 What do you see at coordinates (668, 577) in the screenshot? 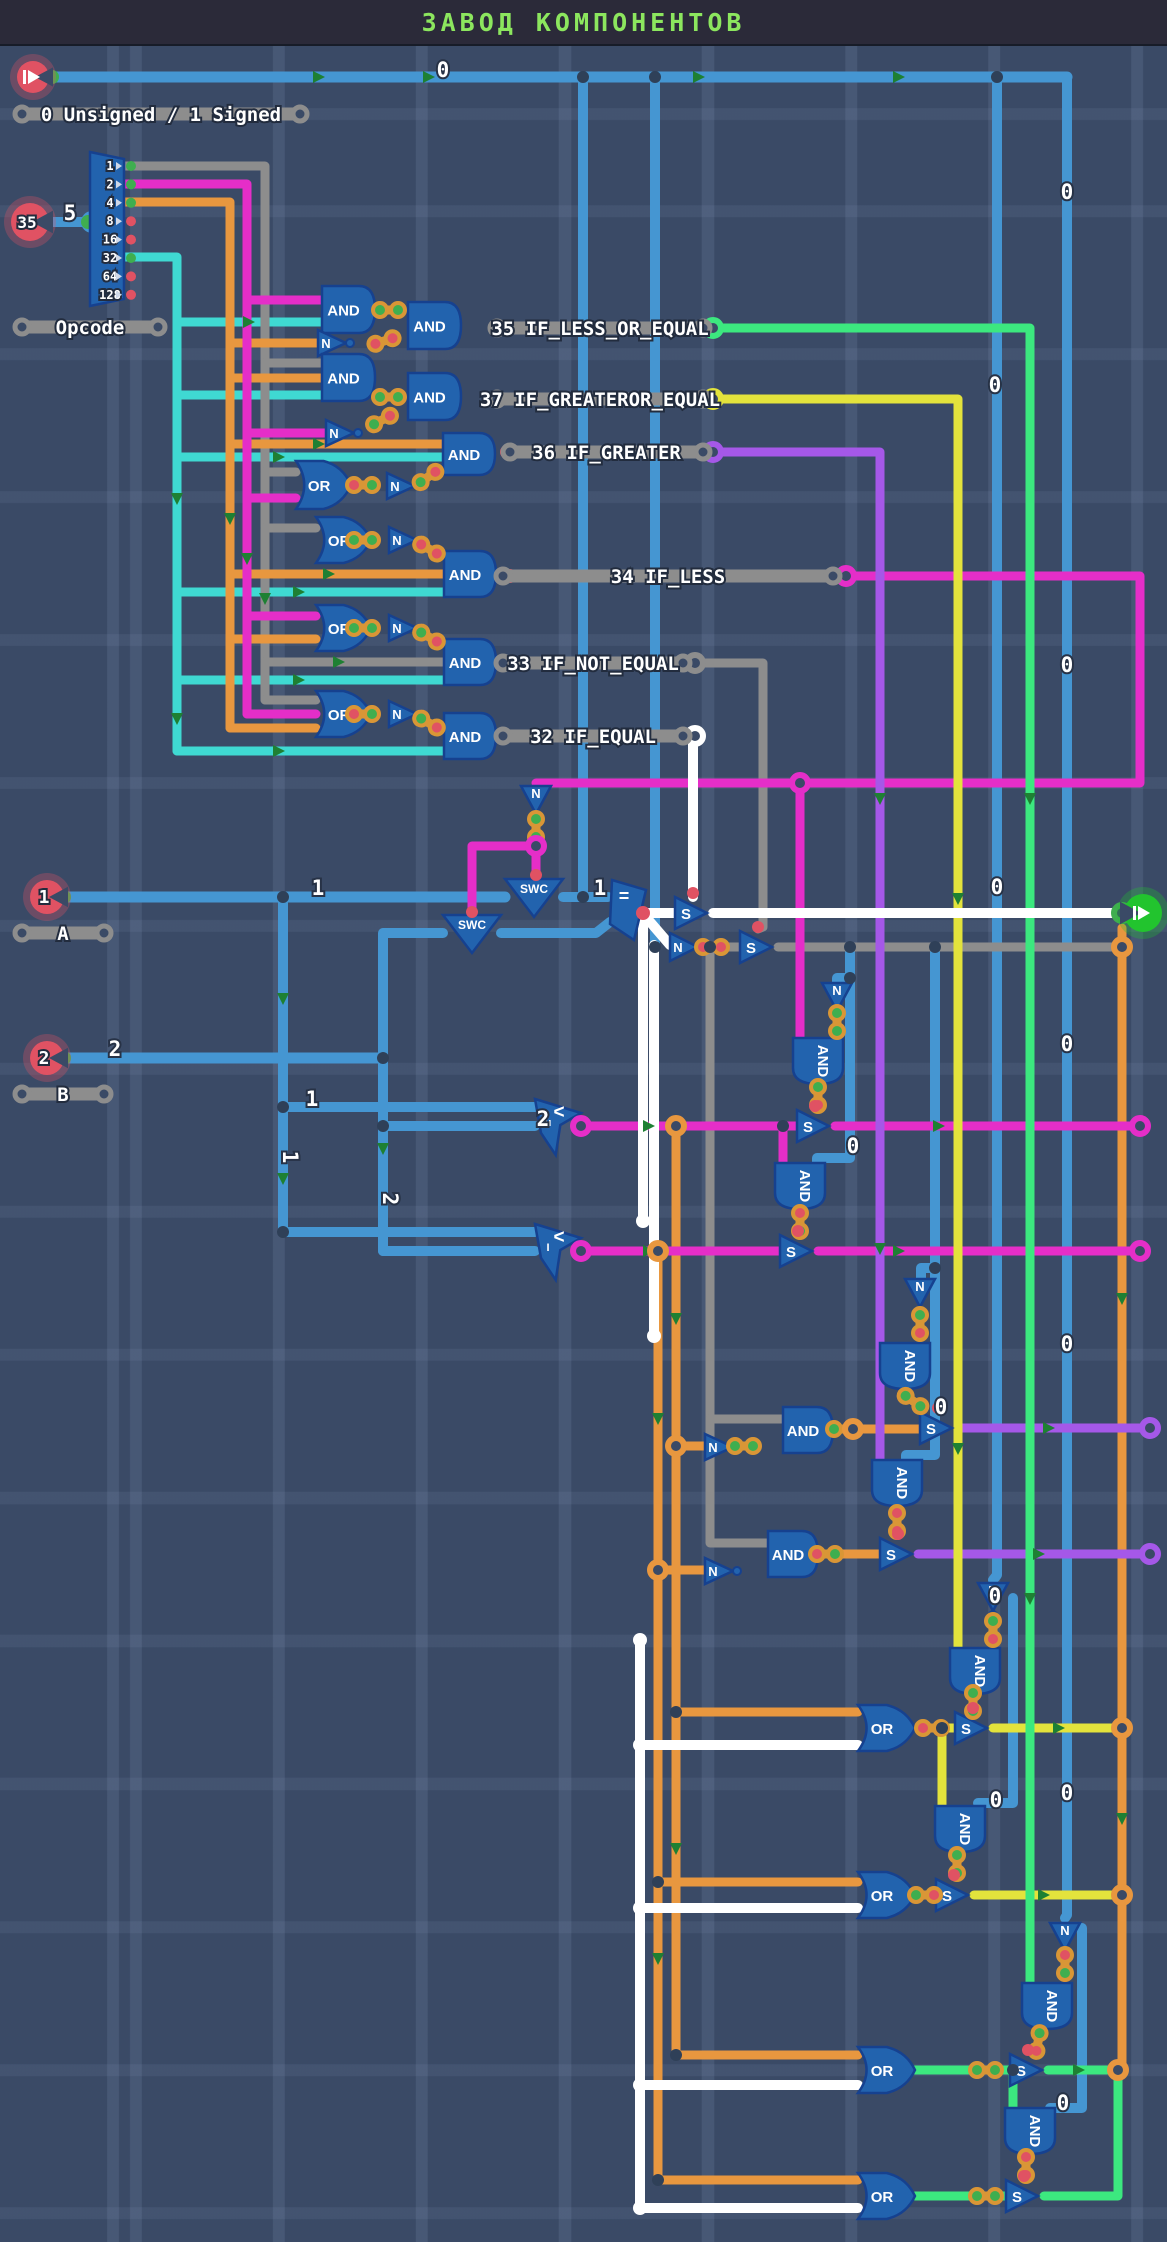
I see `label-component: 34 IF_LESS` at bounding box center [668, 577].